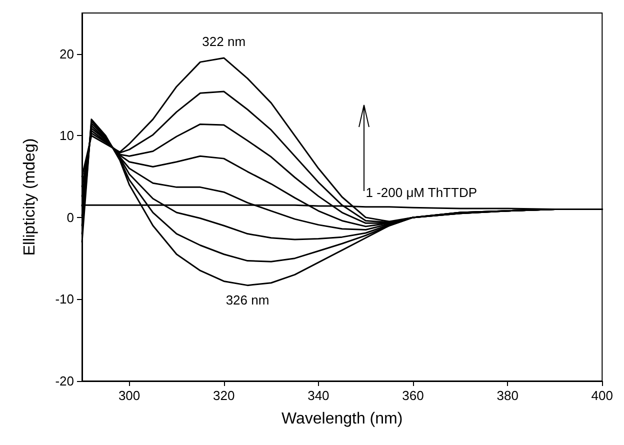 The width and height of the screenshot is (624, 445). What do you see at coordinates (64, 299) in the screenshot?
I see `y-tick-label: -10` at bounding box center [64, 299].